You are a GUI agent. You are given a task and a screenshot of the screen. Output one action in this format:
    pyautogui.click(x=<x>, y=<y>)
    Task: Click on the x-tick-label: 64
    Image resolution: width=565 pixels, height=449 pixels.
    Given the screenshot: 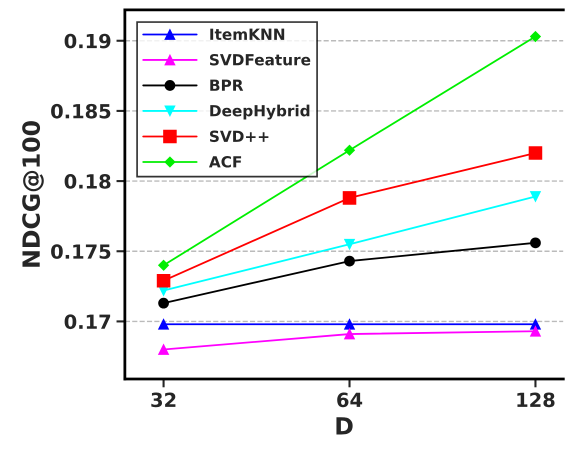 What is the action you would take?
    pyautogui.click(x=349, y=400)
    